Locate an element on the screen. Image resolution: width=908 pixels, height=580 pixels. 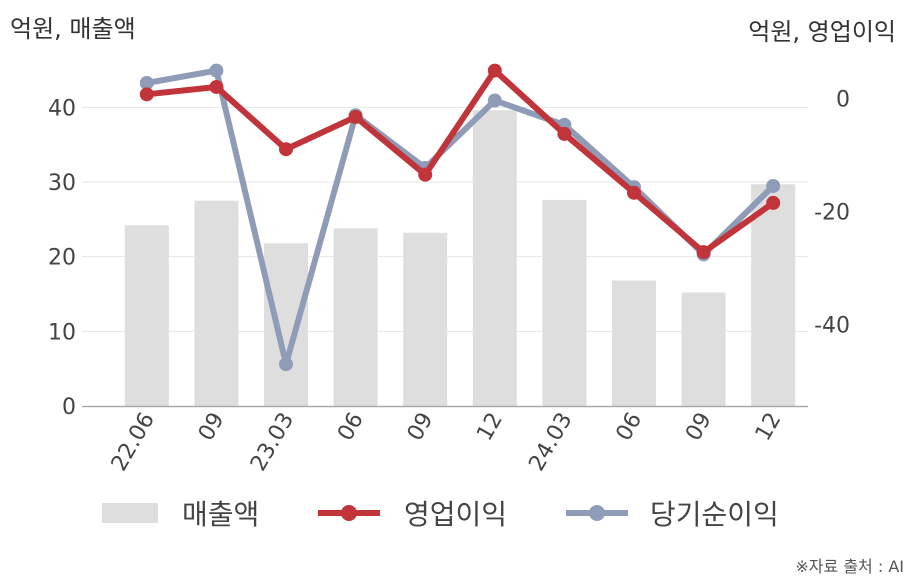
legend: 매출액 영업이익 당기순이익 is located at coordinates (440, 514).